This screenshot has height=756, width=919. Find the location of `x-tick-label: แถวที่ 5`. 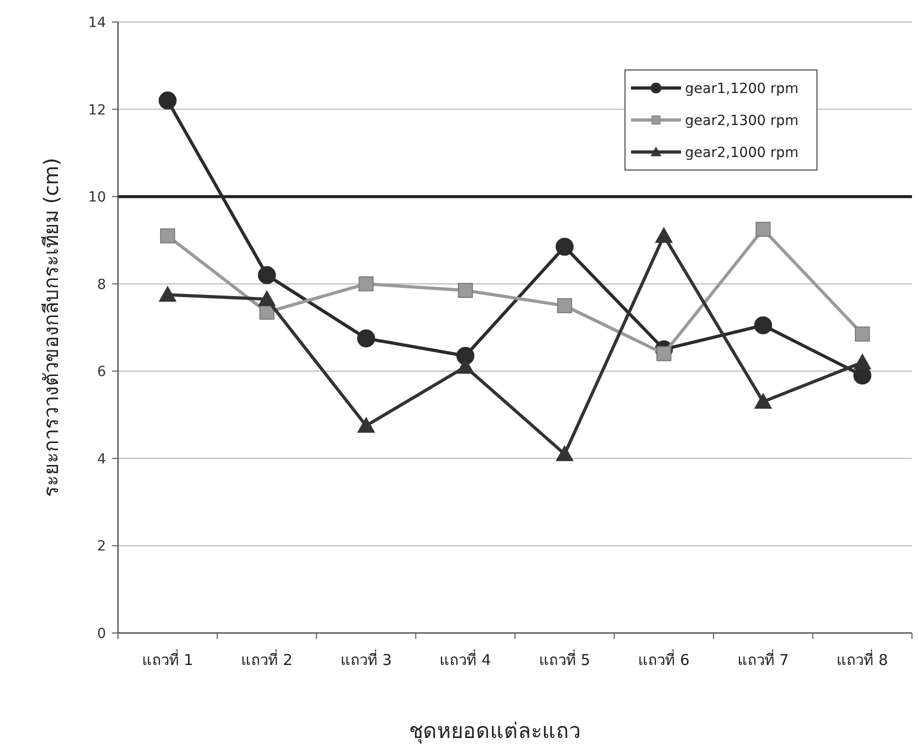

x-tick-label: แถวที่ 5 is located at coordinates (564, 659).